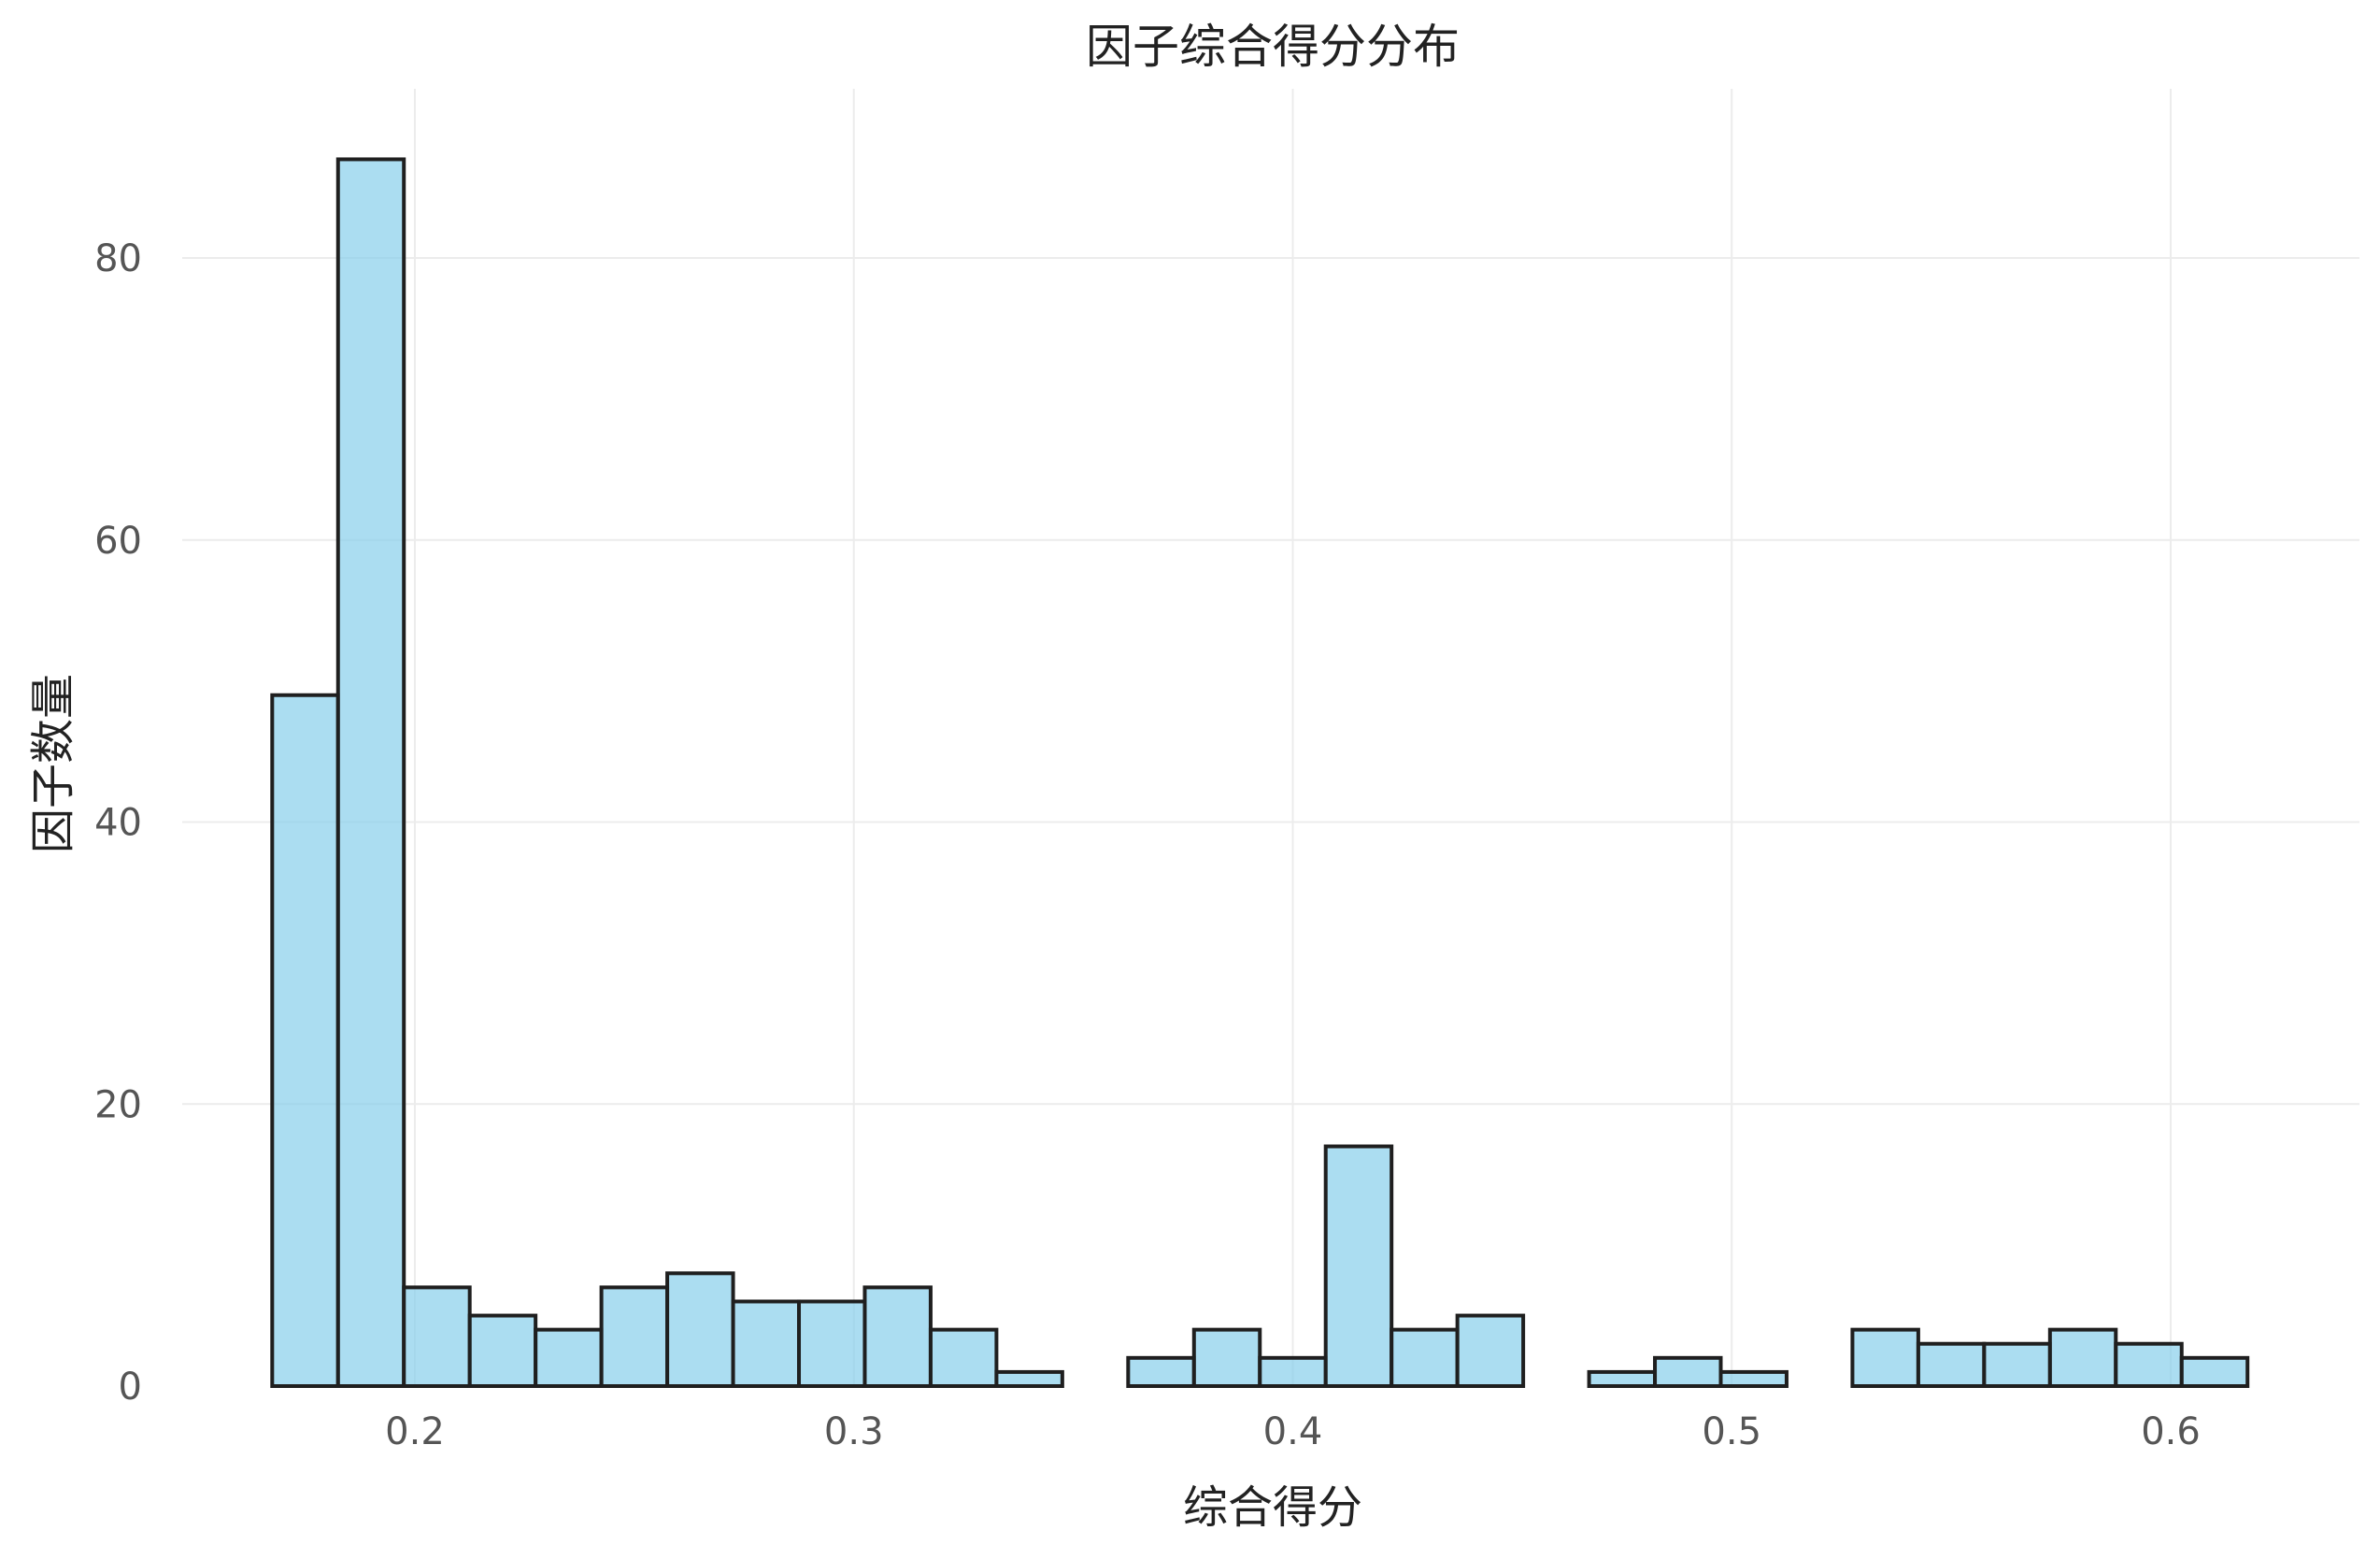 This screenshot has width=2380, height=1559. I want to click on x-tick-label: 0.4, so click(1293, 1431).